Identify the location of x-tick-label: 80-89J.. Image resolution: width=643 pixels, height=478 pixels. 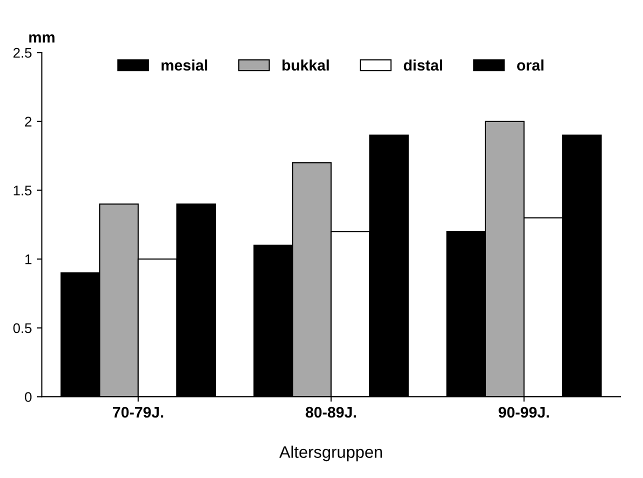
(331, 412).